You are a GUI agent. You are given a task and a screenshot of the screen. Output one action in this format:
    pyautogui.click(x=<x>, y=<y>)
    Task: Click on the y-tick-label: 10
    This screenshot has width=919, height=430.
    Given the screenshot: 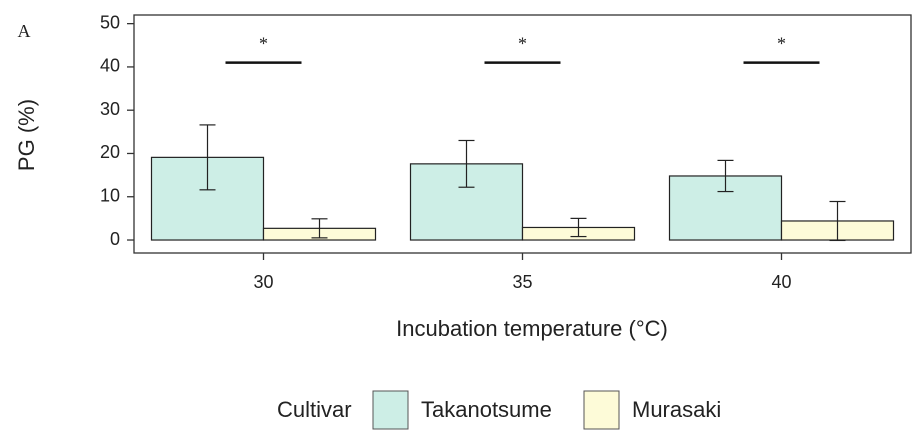 What is the action you would take?
    pyautogui.click(x=110, y=195)
    